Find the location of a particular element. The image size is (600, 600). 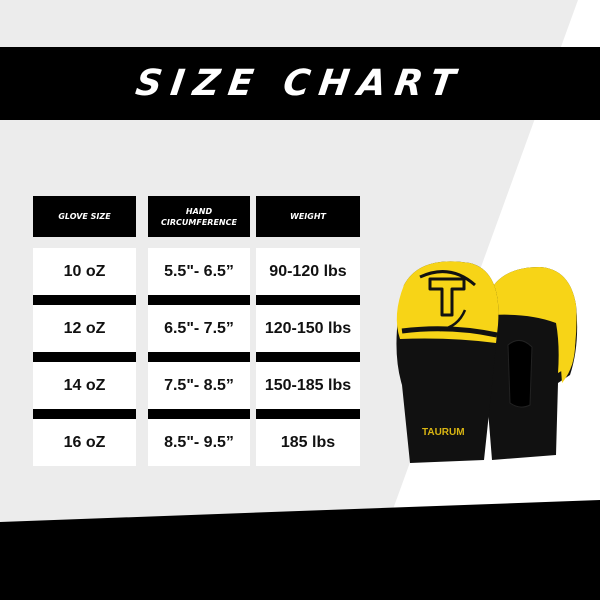

cell-weight: 120-150 lbs is located at coordinates (308, 328).